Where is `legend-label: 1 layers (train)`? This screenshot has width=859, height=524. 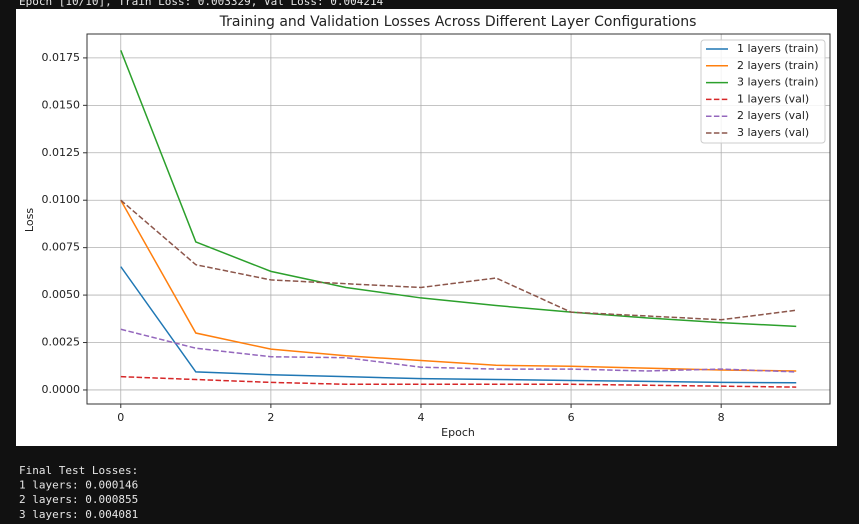
legend-label: 1 layers (train) is located at coordinates (778, 48).